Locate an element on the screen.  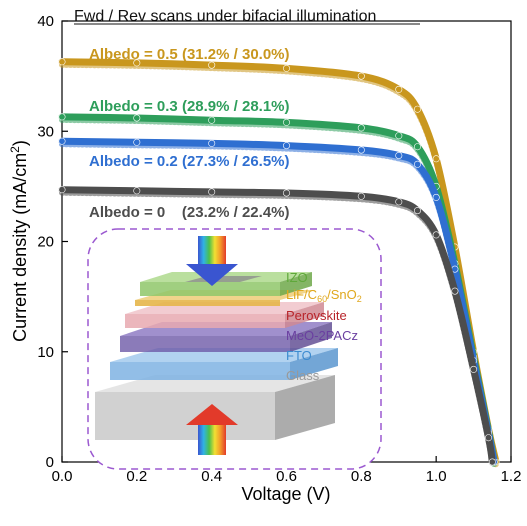
x-tick-label: 1.0 is located at coordinates (436, 476).